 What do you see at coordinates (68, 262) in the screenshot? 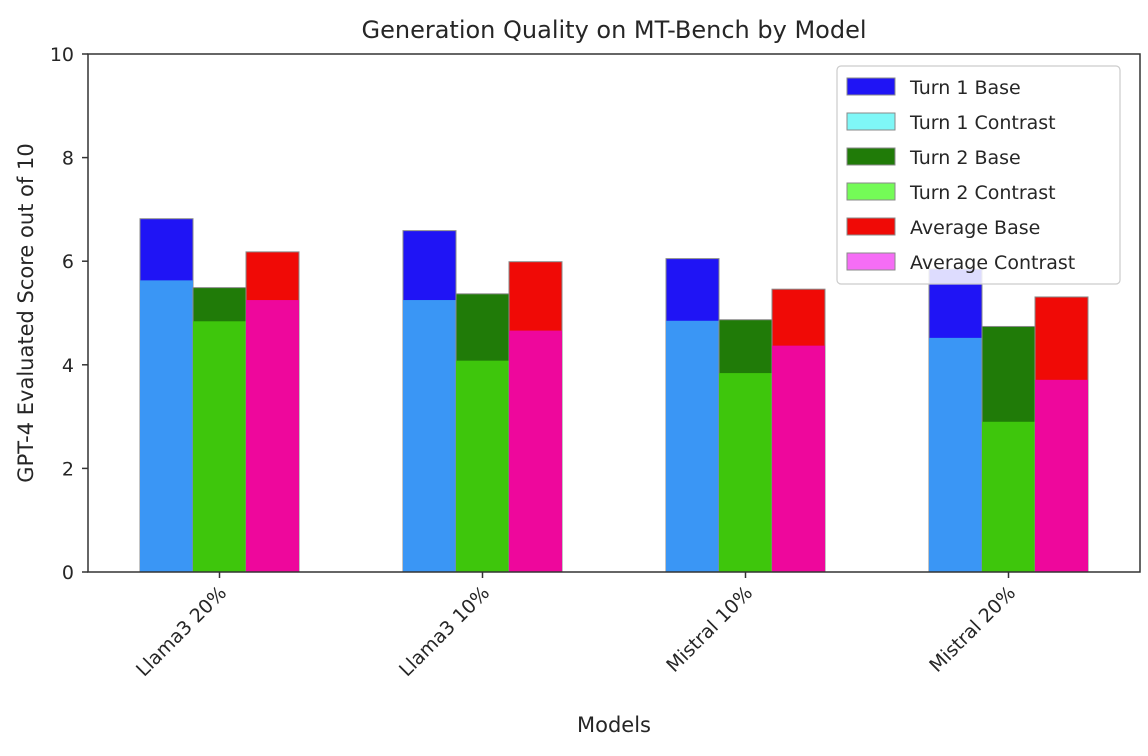
I see `y-tick-label: 6` at bounding box center [68, 262].